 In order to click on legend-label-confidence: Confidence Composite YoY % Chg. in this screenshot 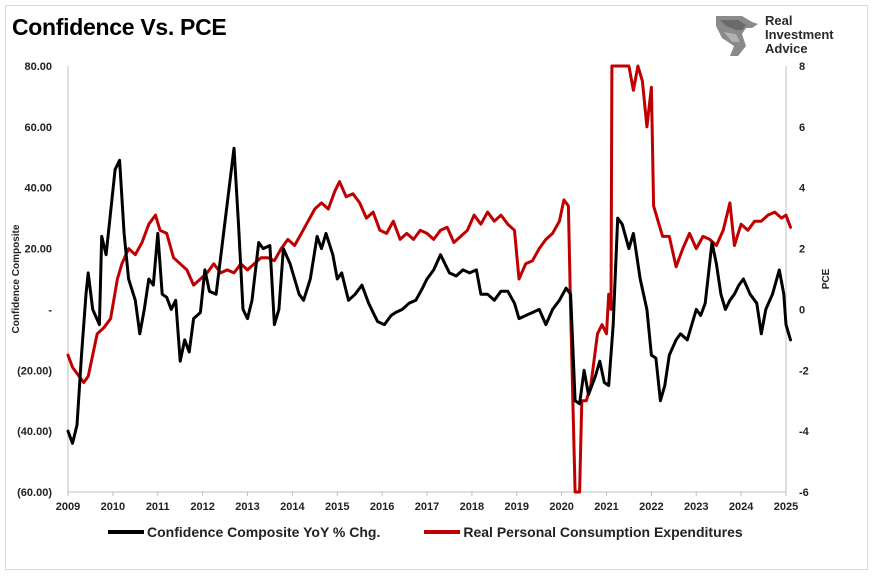, I will do `click(264, 532)`.